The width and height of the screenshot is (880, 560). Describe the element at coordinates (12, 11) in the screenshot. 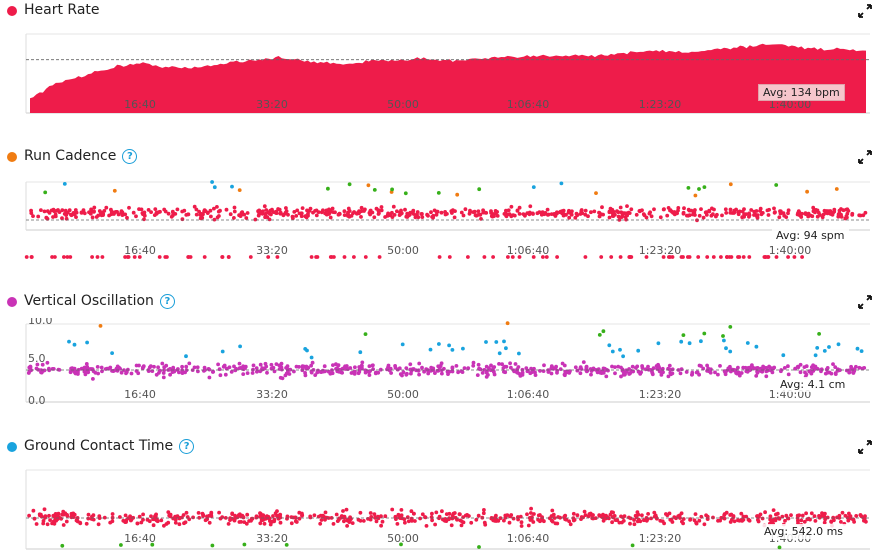

I see `legend-dot-icon` at that location.